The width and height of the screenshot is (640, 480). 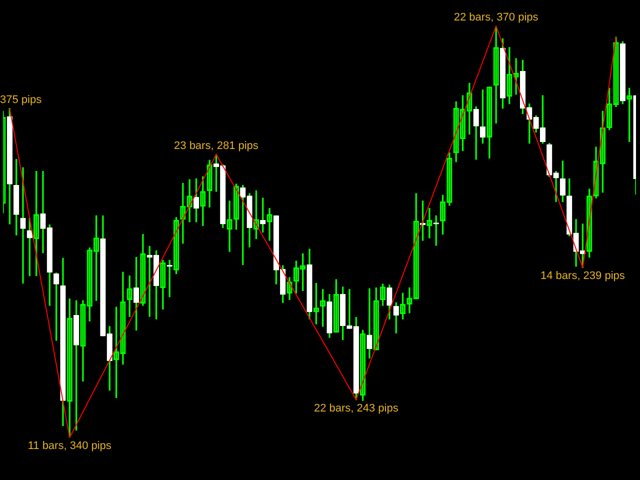 What do you see at coordinates (216, 146) in the screenshot?
I see `annotation: 23 bars, 281 pips` at bounding box center [216, 146].